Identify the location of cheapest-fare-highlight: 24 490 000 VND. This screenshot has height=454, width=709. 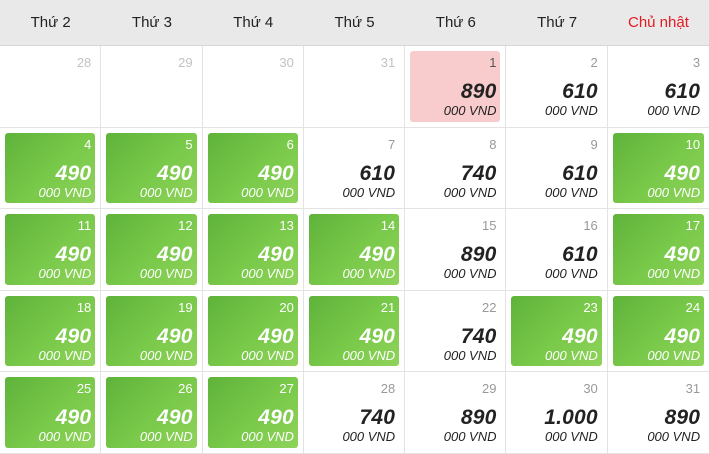
(658, 330).